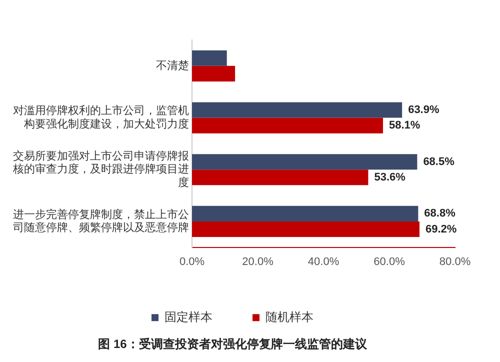 This screenshot has height=362, width=500. What do you see at coordinates (233, 344) in the screenshot?
I see `text: 图 16：受调查投资者对强化停复牌一线监管的建议` at bounding box center [233, 344].